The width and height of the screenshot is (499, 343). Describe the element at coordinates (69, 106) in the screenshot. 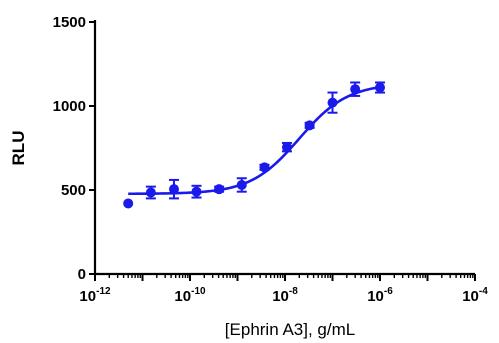

I see `y-tick-label: 1000` at that location.